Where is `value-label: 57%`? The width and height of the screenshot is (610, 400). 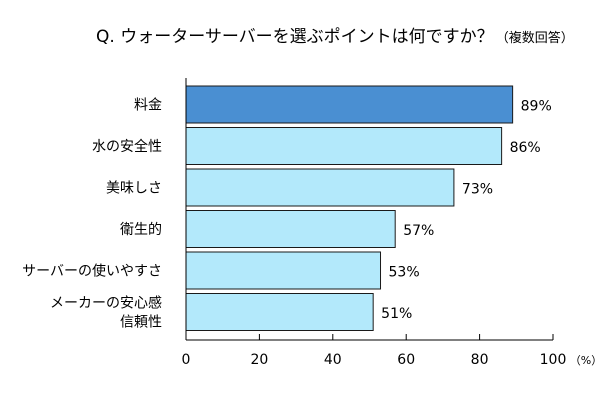 value-label: 57% is located at coordinates (418, 231).